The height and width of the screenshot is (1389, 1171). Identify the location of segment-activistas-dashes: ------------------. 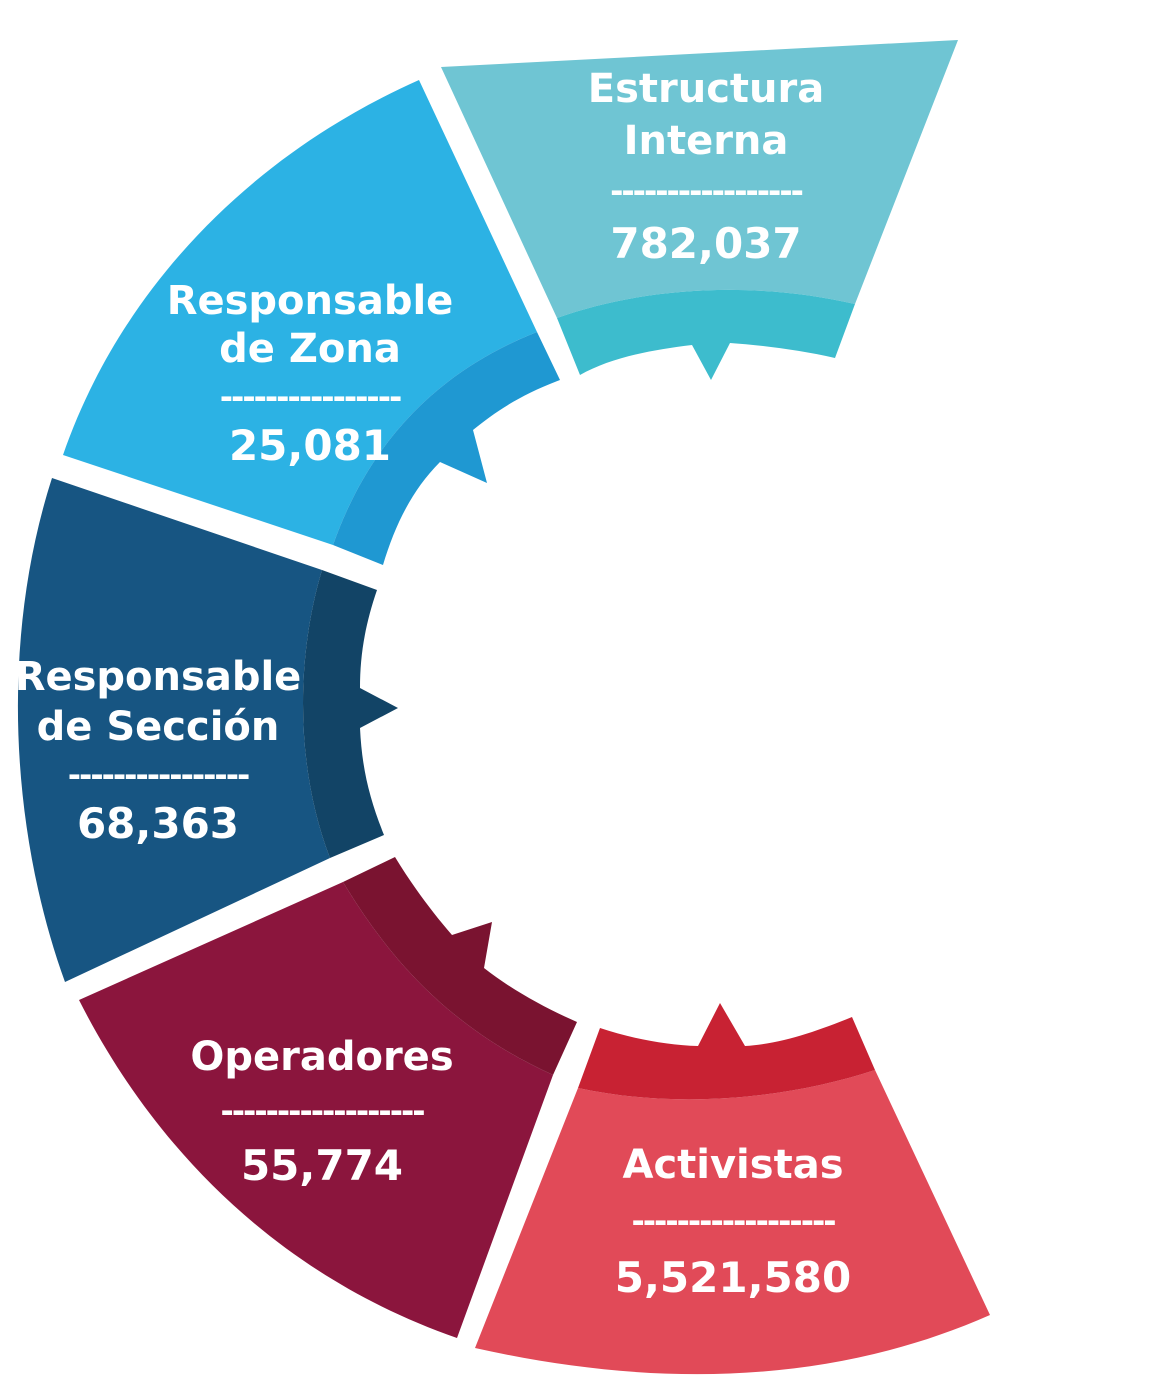
(733, 1221).